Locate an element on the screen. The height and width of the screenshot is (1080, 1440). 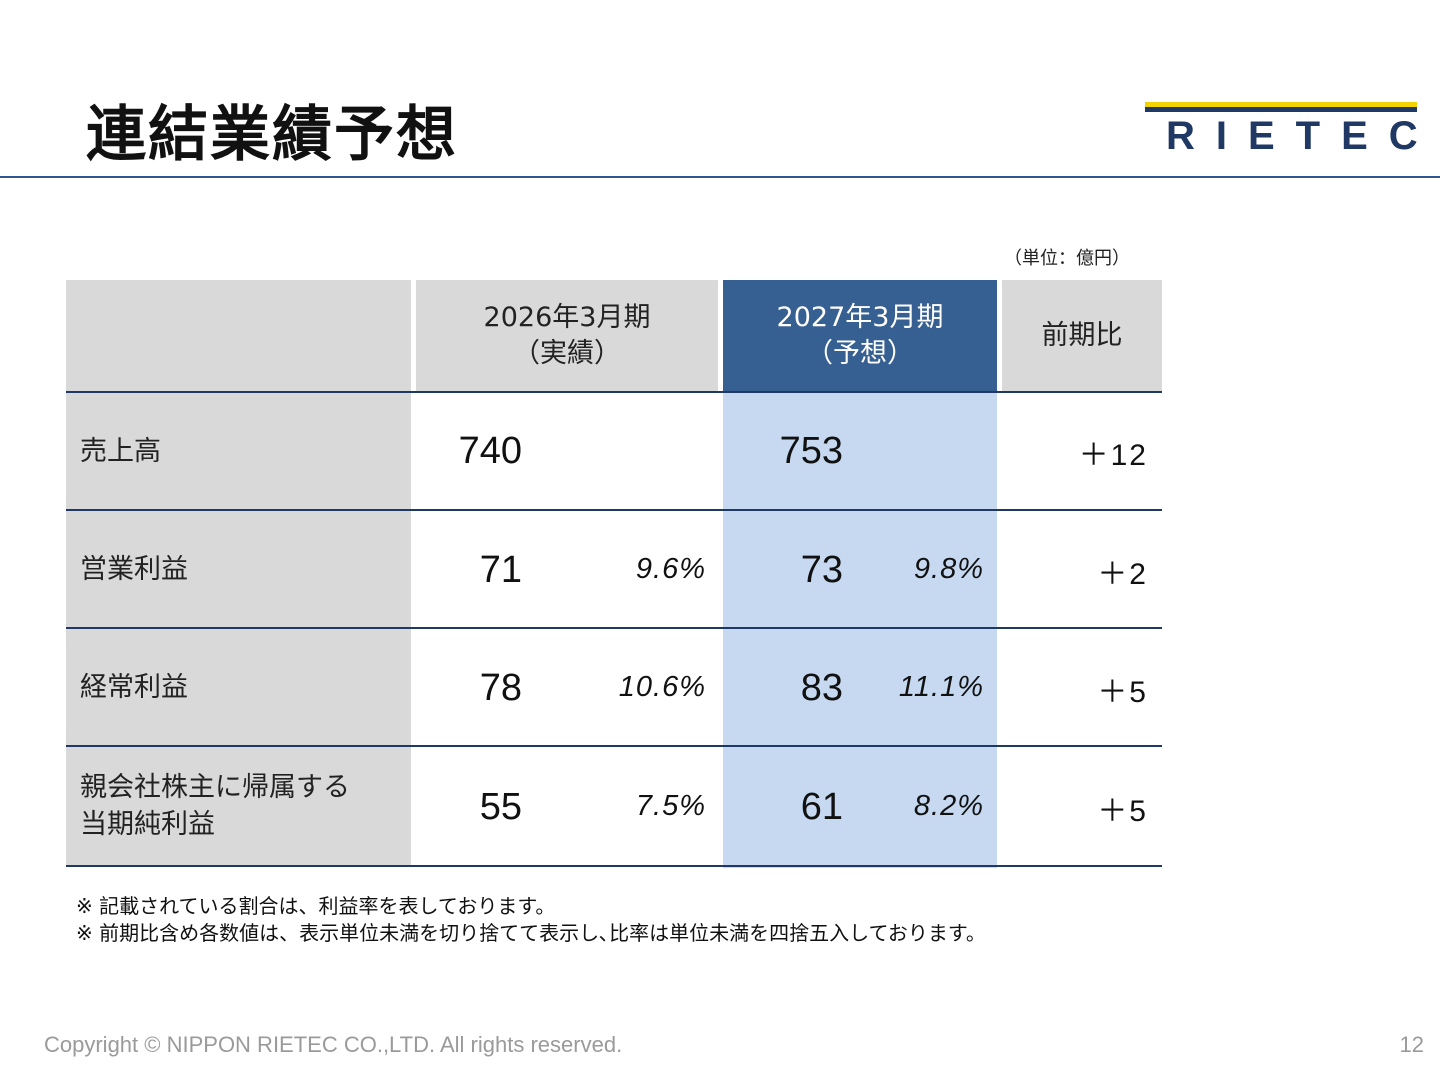
net-income-change-value: ＋5 is located at coordinates (1122, 811).